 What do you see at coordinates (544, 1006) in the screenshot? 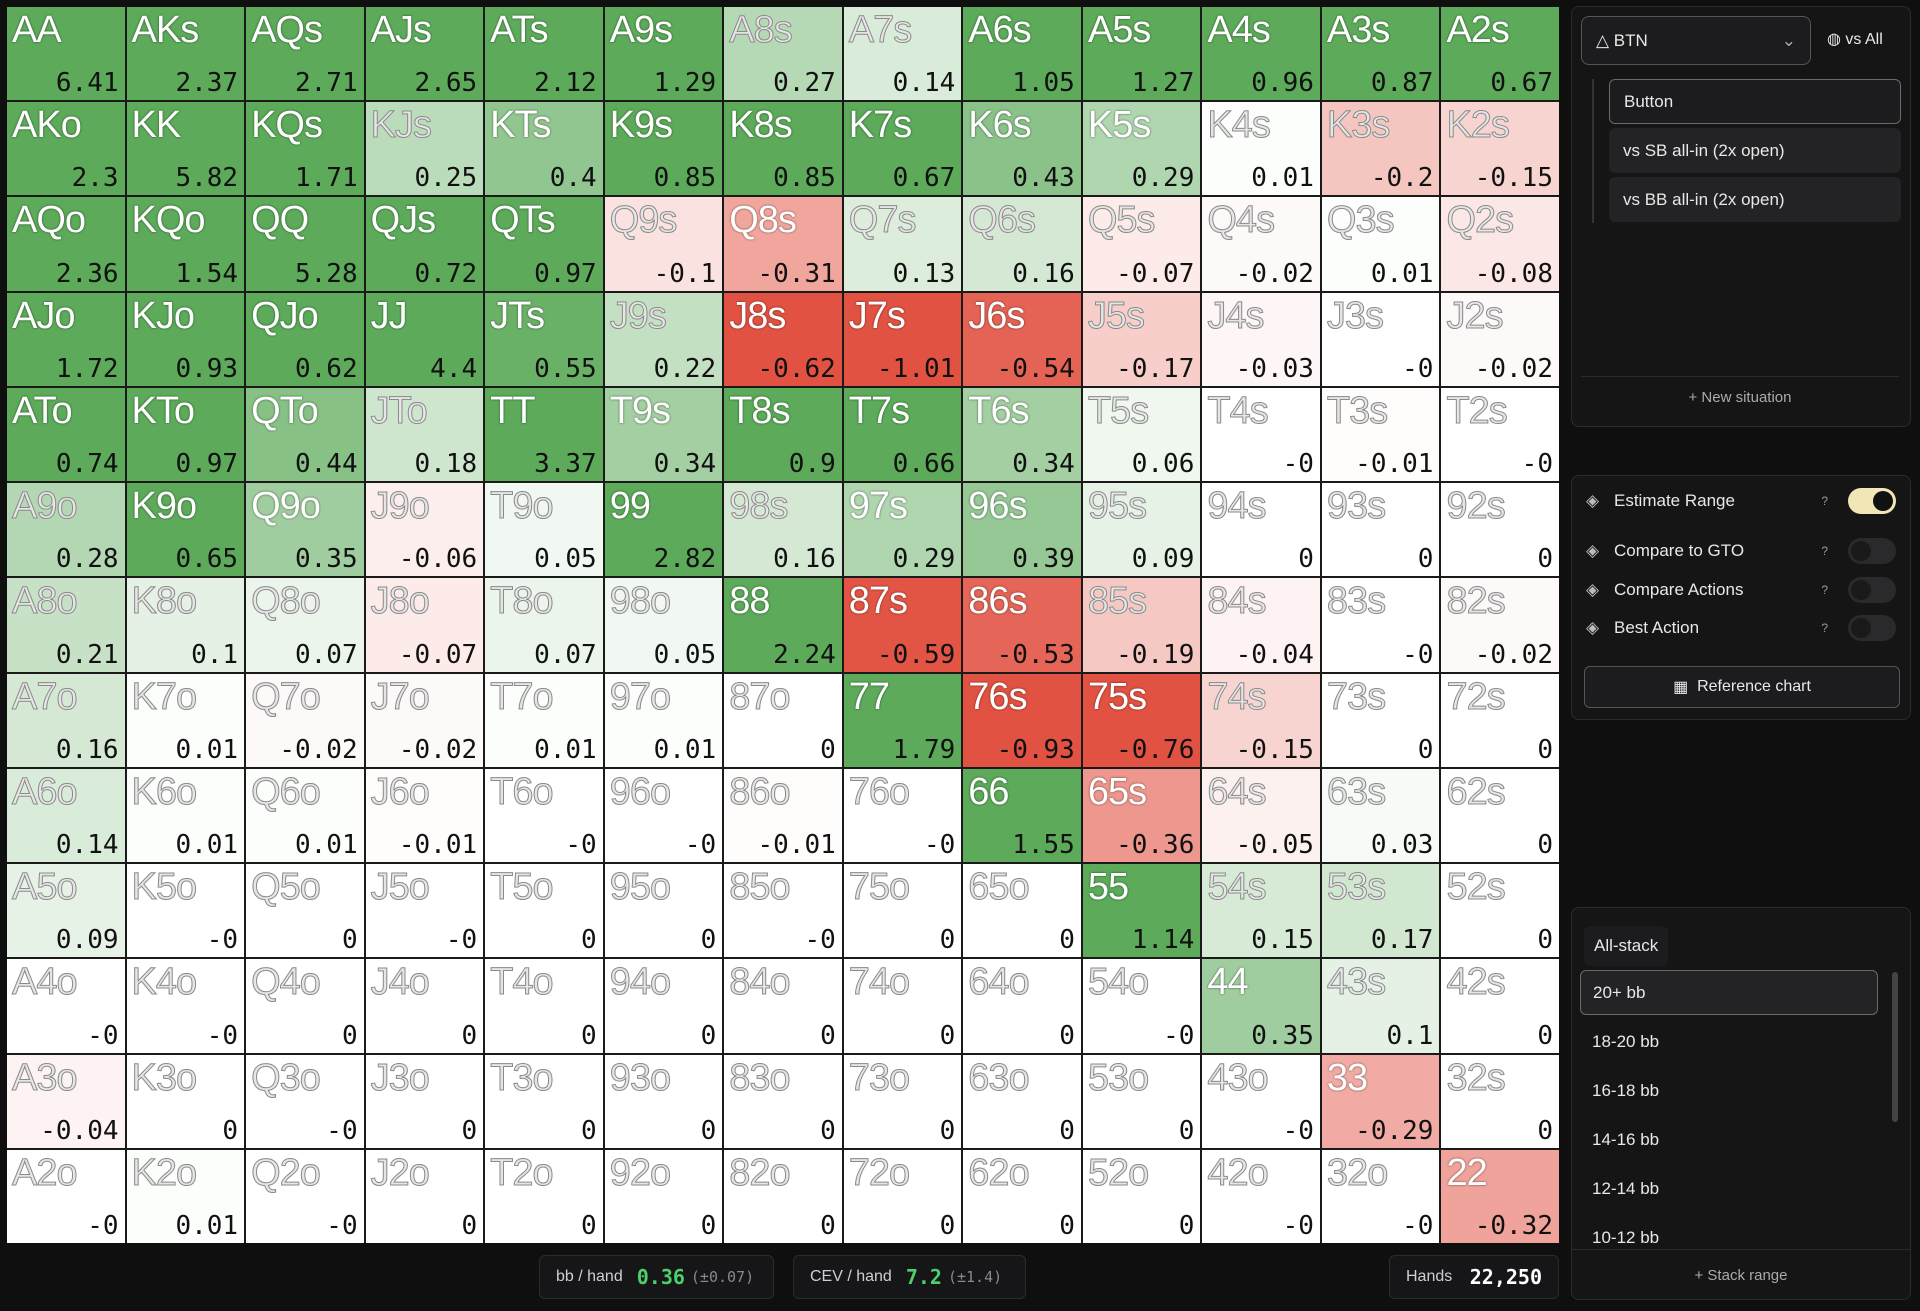
I see `hand-cell: T4o 0` at bounding box center [544, 1006].